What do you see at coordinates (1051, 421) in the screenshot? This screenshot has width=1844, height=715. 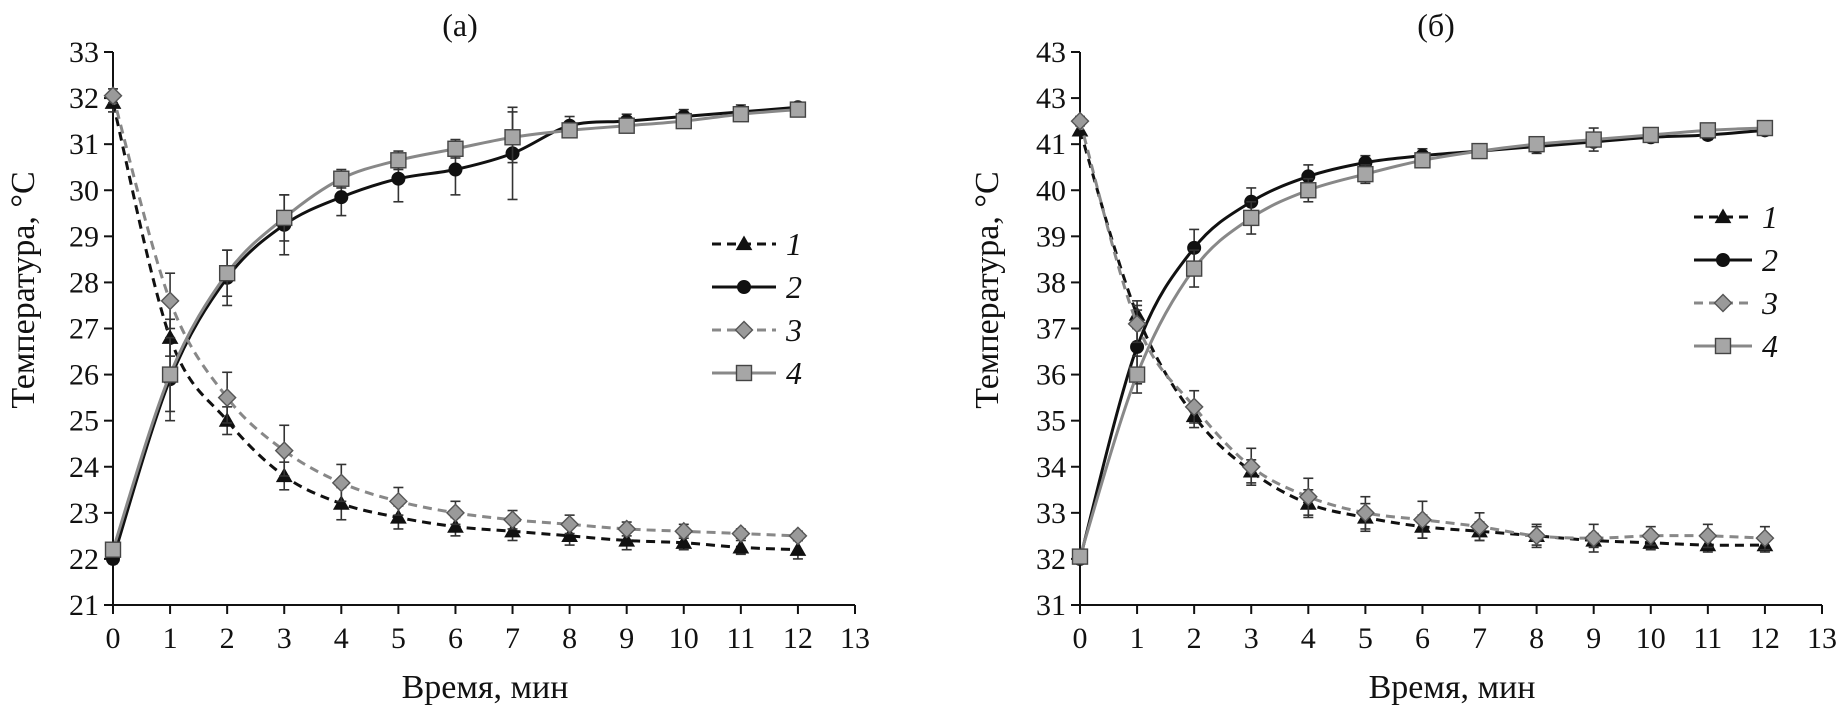 I see `y-tick-label-b: 35` at bounding box center [1051, 421].